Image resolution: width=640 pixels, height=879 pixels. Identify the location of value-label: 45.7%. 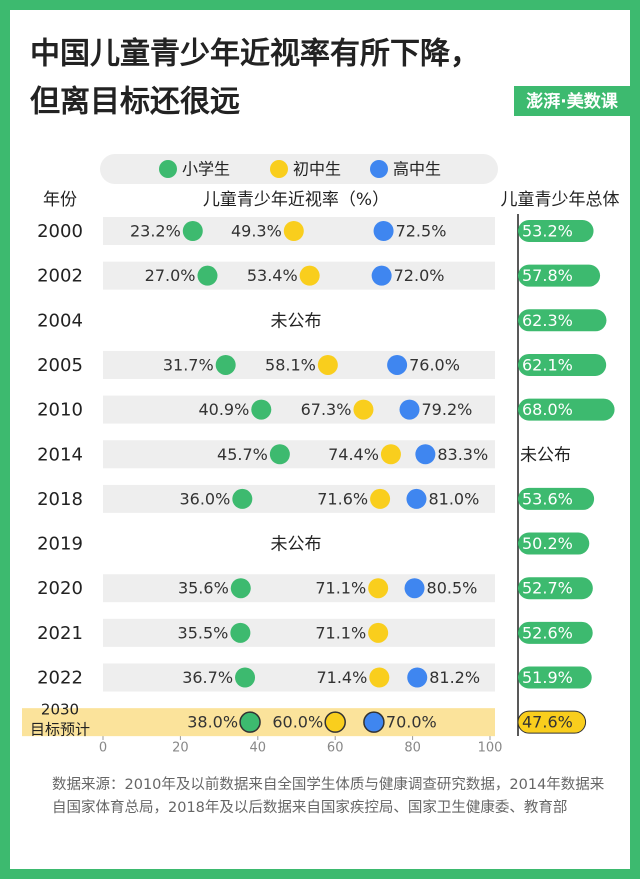
(242, 454).